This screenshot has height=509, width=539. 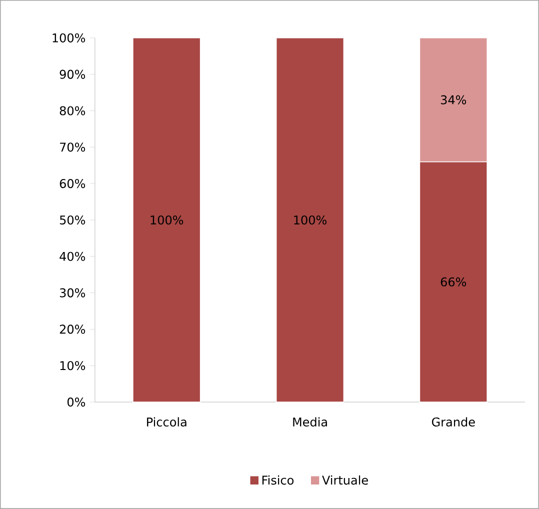 I want to click on legend-label: Virtuale, so click(x=345, y=480).